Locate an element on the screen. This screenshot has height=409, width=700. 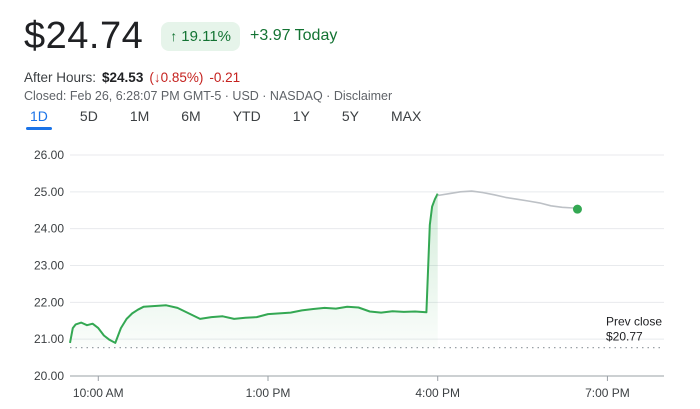
y-tick-label: 25.00 is located at coordinates (49, 192).